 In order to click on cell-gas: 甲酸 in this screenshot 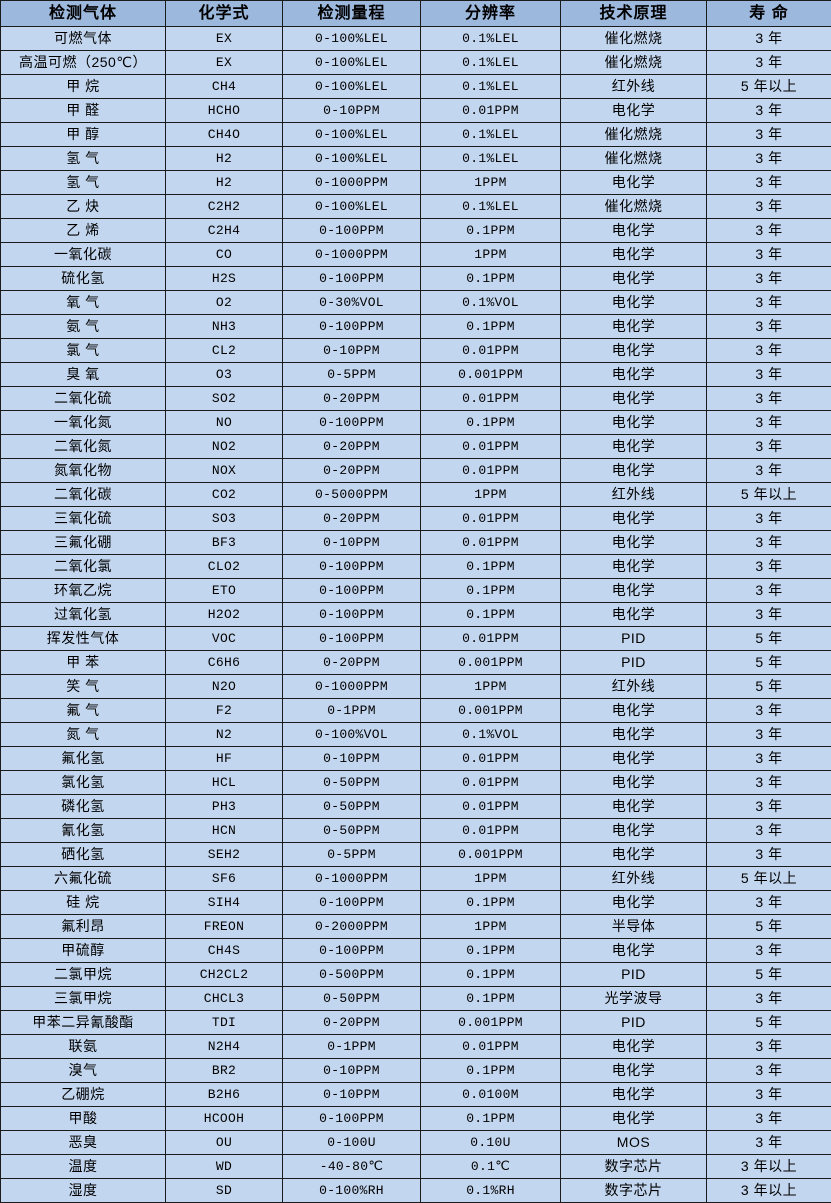, I will do `click(83, 1119)`.